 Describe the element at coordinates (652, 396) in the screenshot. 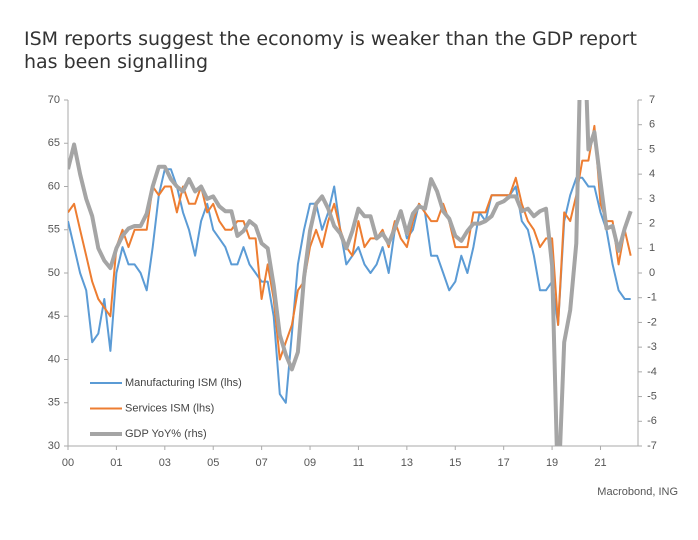

I see `y2-tick-label: -5` at that location.